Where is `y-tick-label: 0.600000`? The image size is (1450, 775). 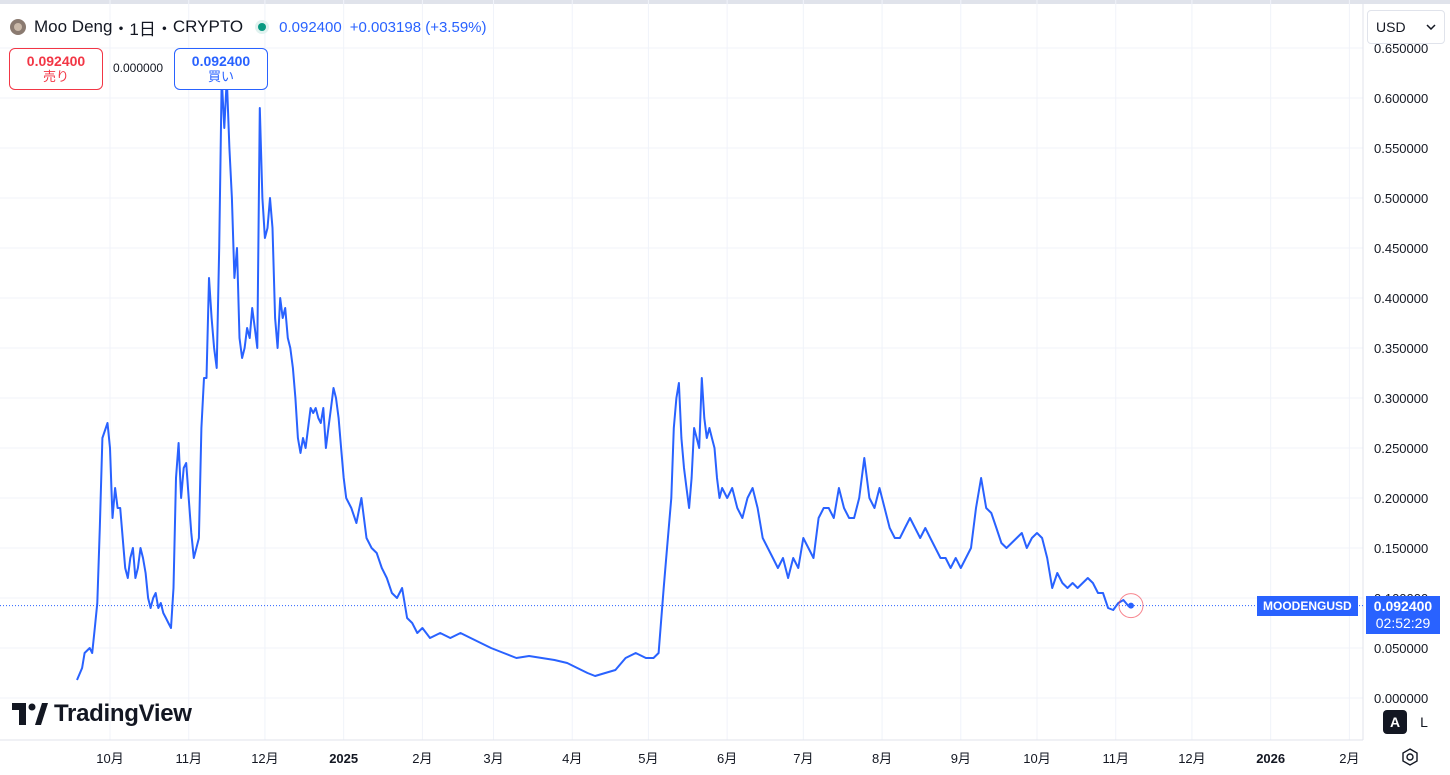
y-tick-label: 0.600000 is located at coordinates (1401, 98).